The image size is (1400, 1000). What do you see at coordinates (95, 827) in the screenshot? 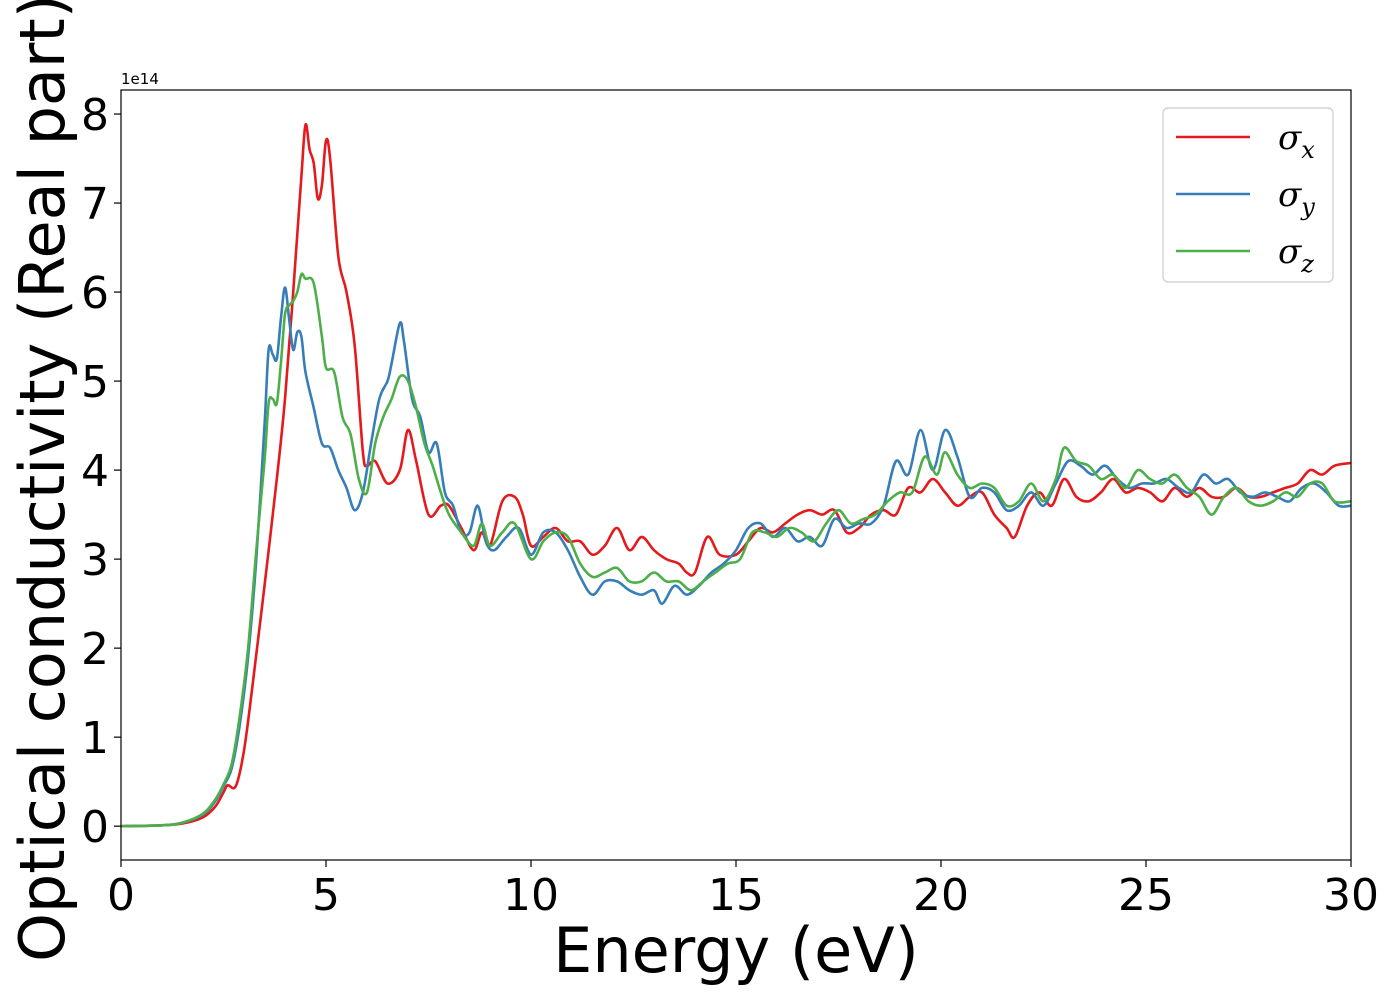
I see `y-tick-label: 0` at bounding box center [95, 827].